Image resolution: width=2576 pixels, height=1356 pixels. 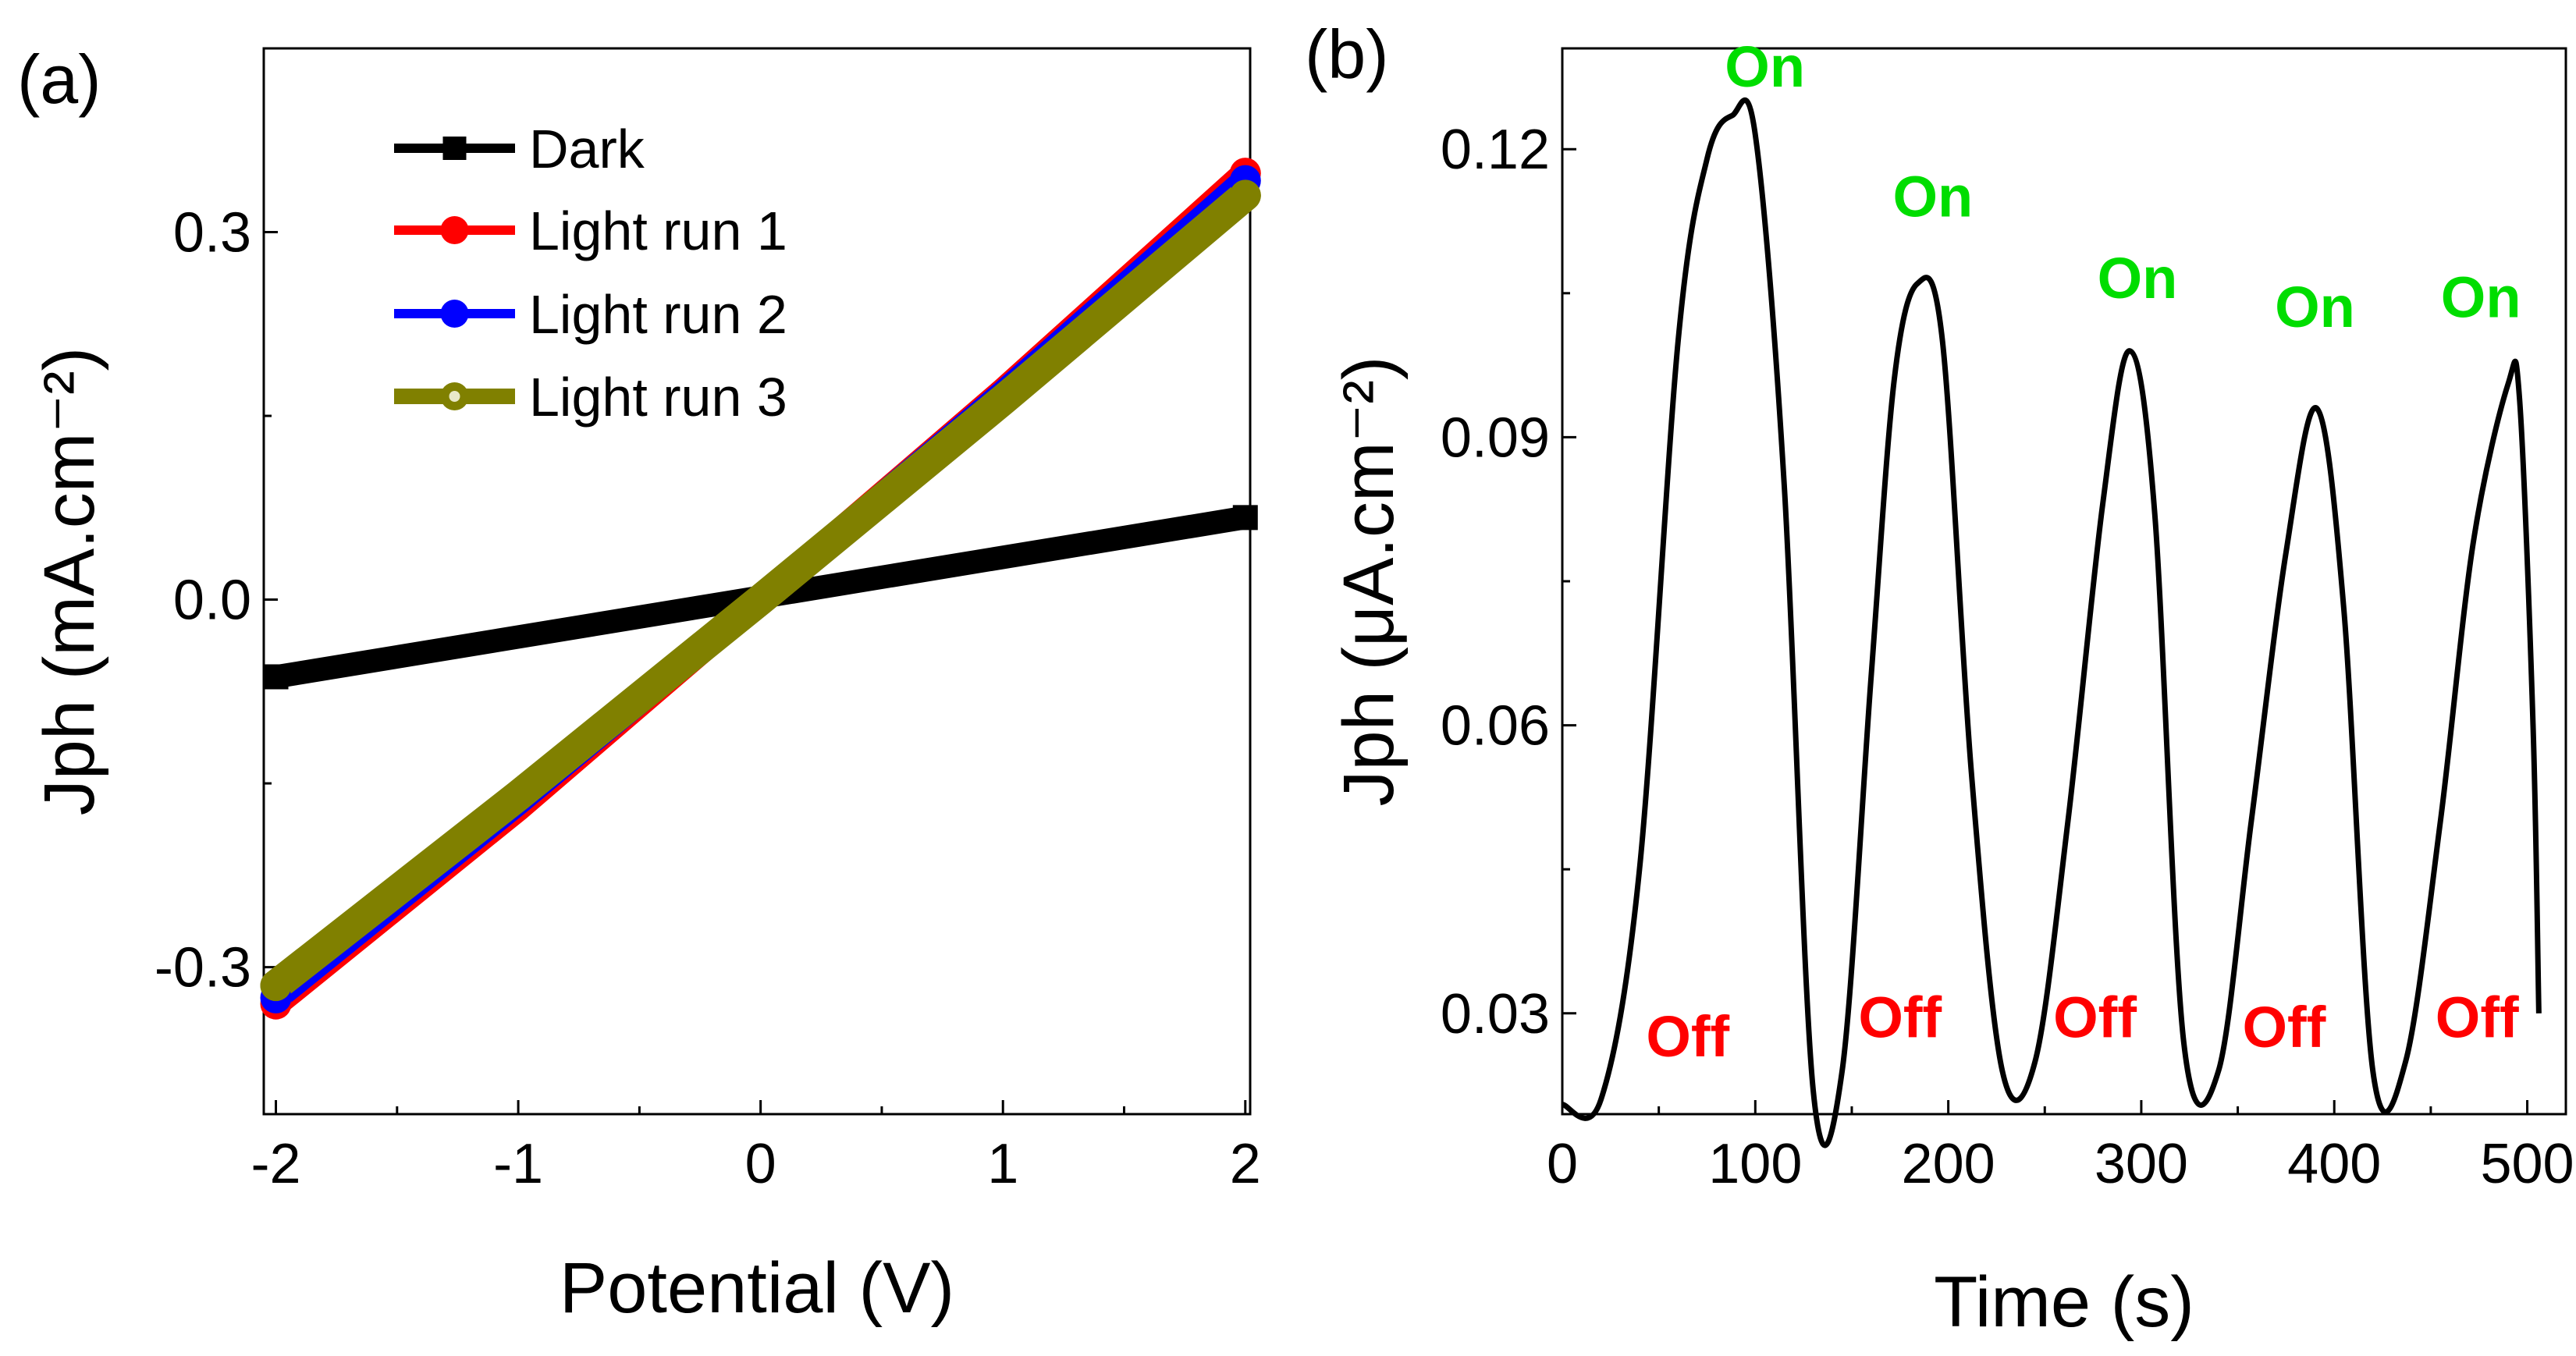 What do you see at coordinates (1495, 437) in the screenshot?
I see `y-tick-label: 0.09` at bounding box center [1495, 437].